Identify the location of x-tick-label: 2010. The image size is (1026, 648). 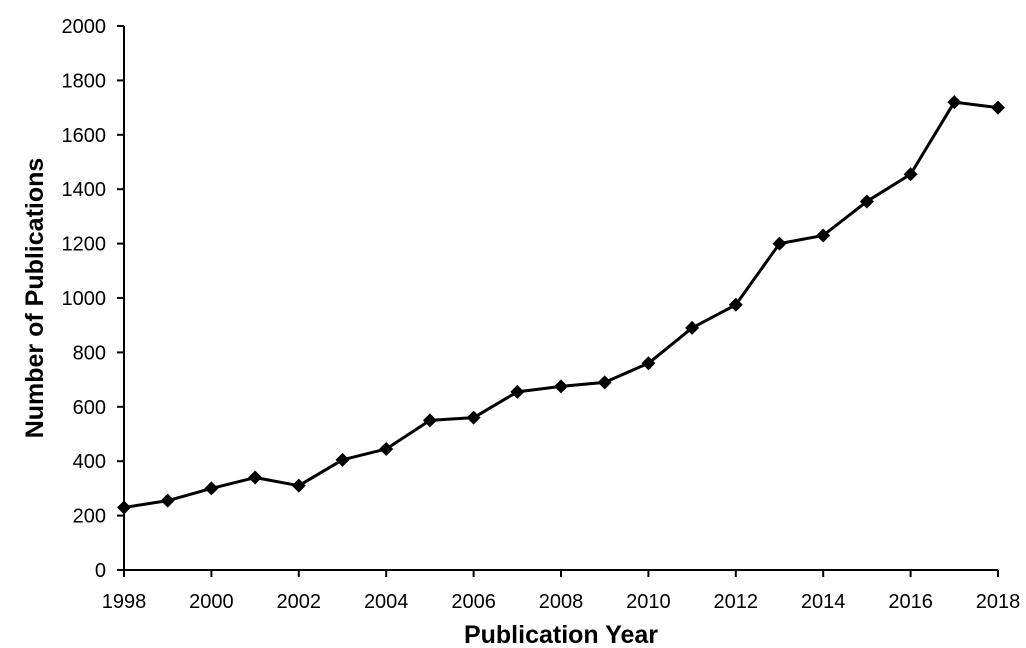
(648, 602).